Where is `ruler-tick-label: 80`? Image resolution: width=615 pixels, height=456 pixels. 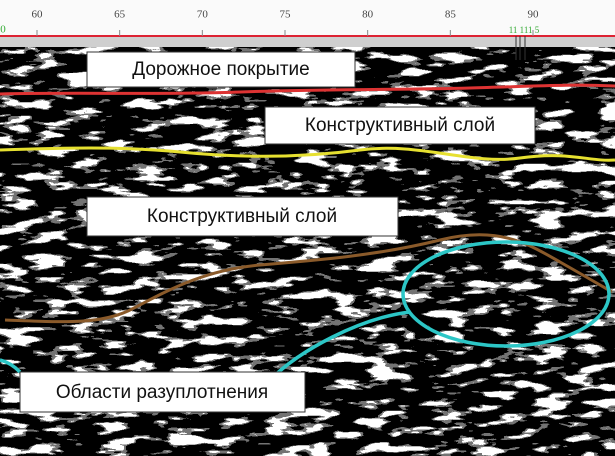
ruler-tick-label: 80 is located at coordinates (368, 15).